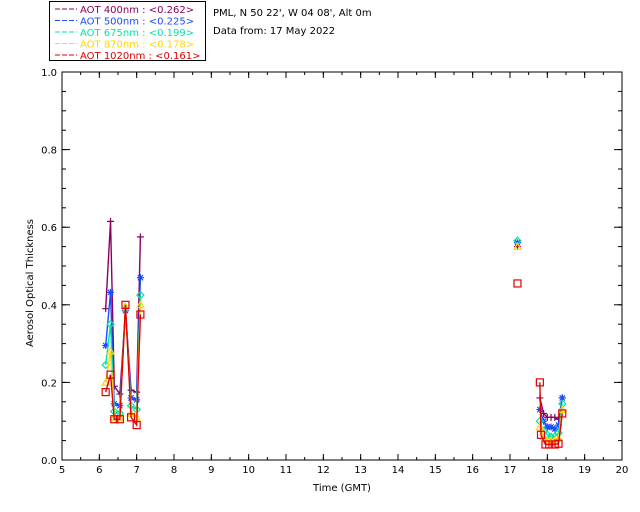 The image size is (640, 512). Describe the element at coordinates (137, 45) in the screenshot. I see `legend-label: AOT 870nm : <0.178>` at that location.